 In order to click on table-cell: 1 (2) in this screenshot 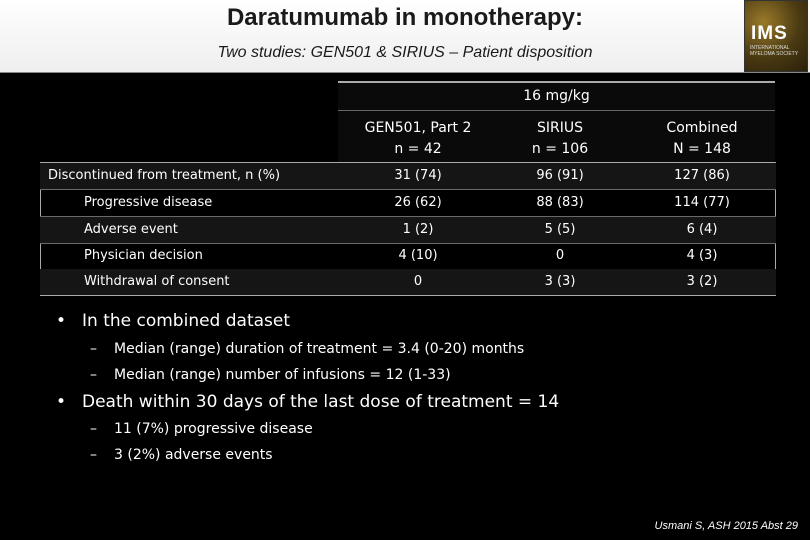, I will do `click(418, 229)`.